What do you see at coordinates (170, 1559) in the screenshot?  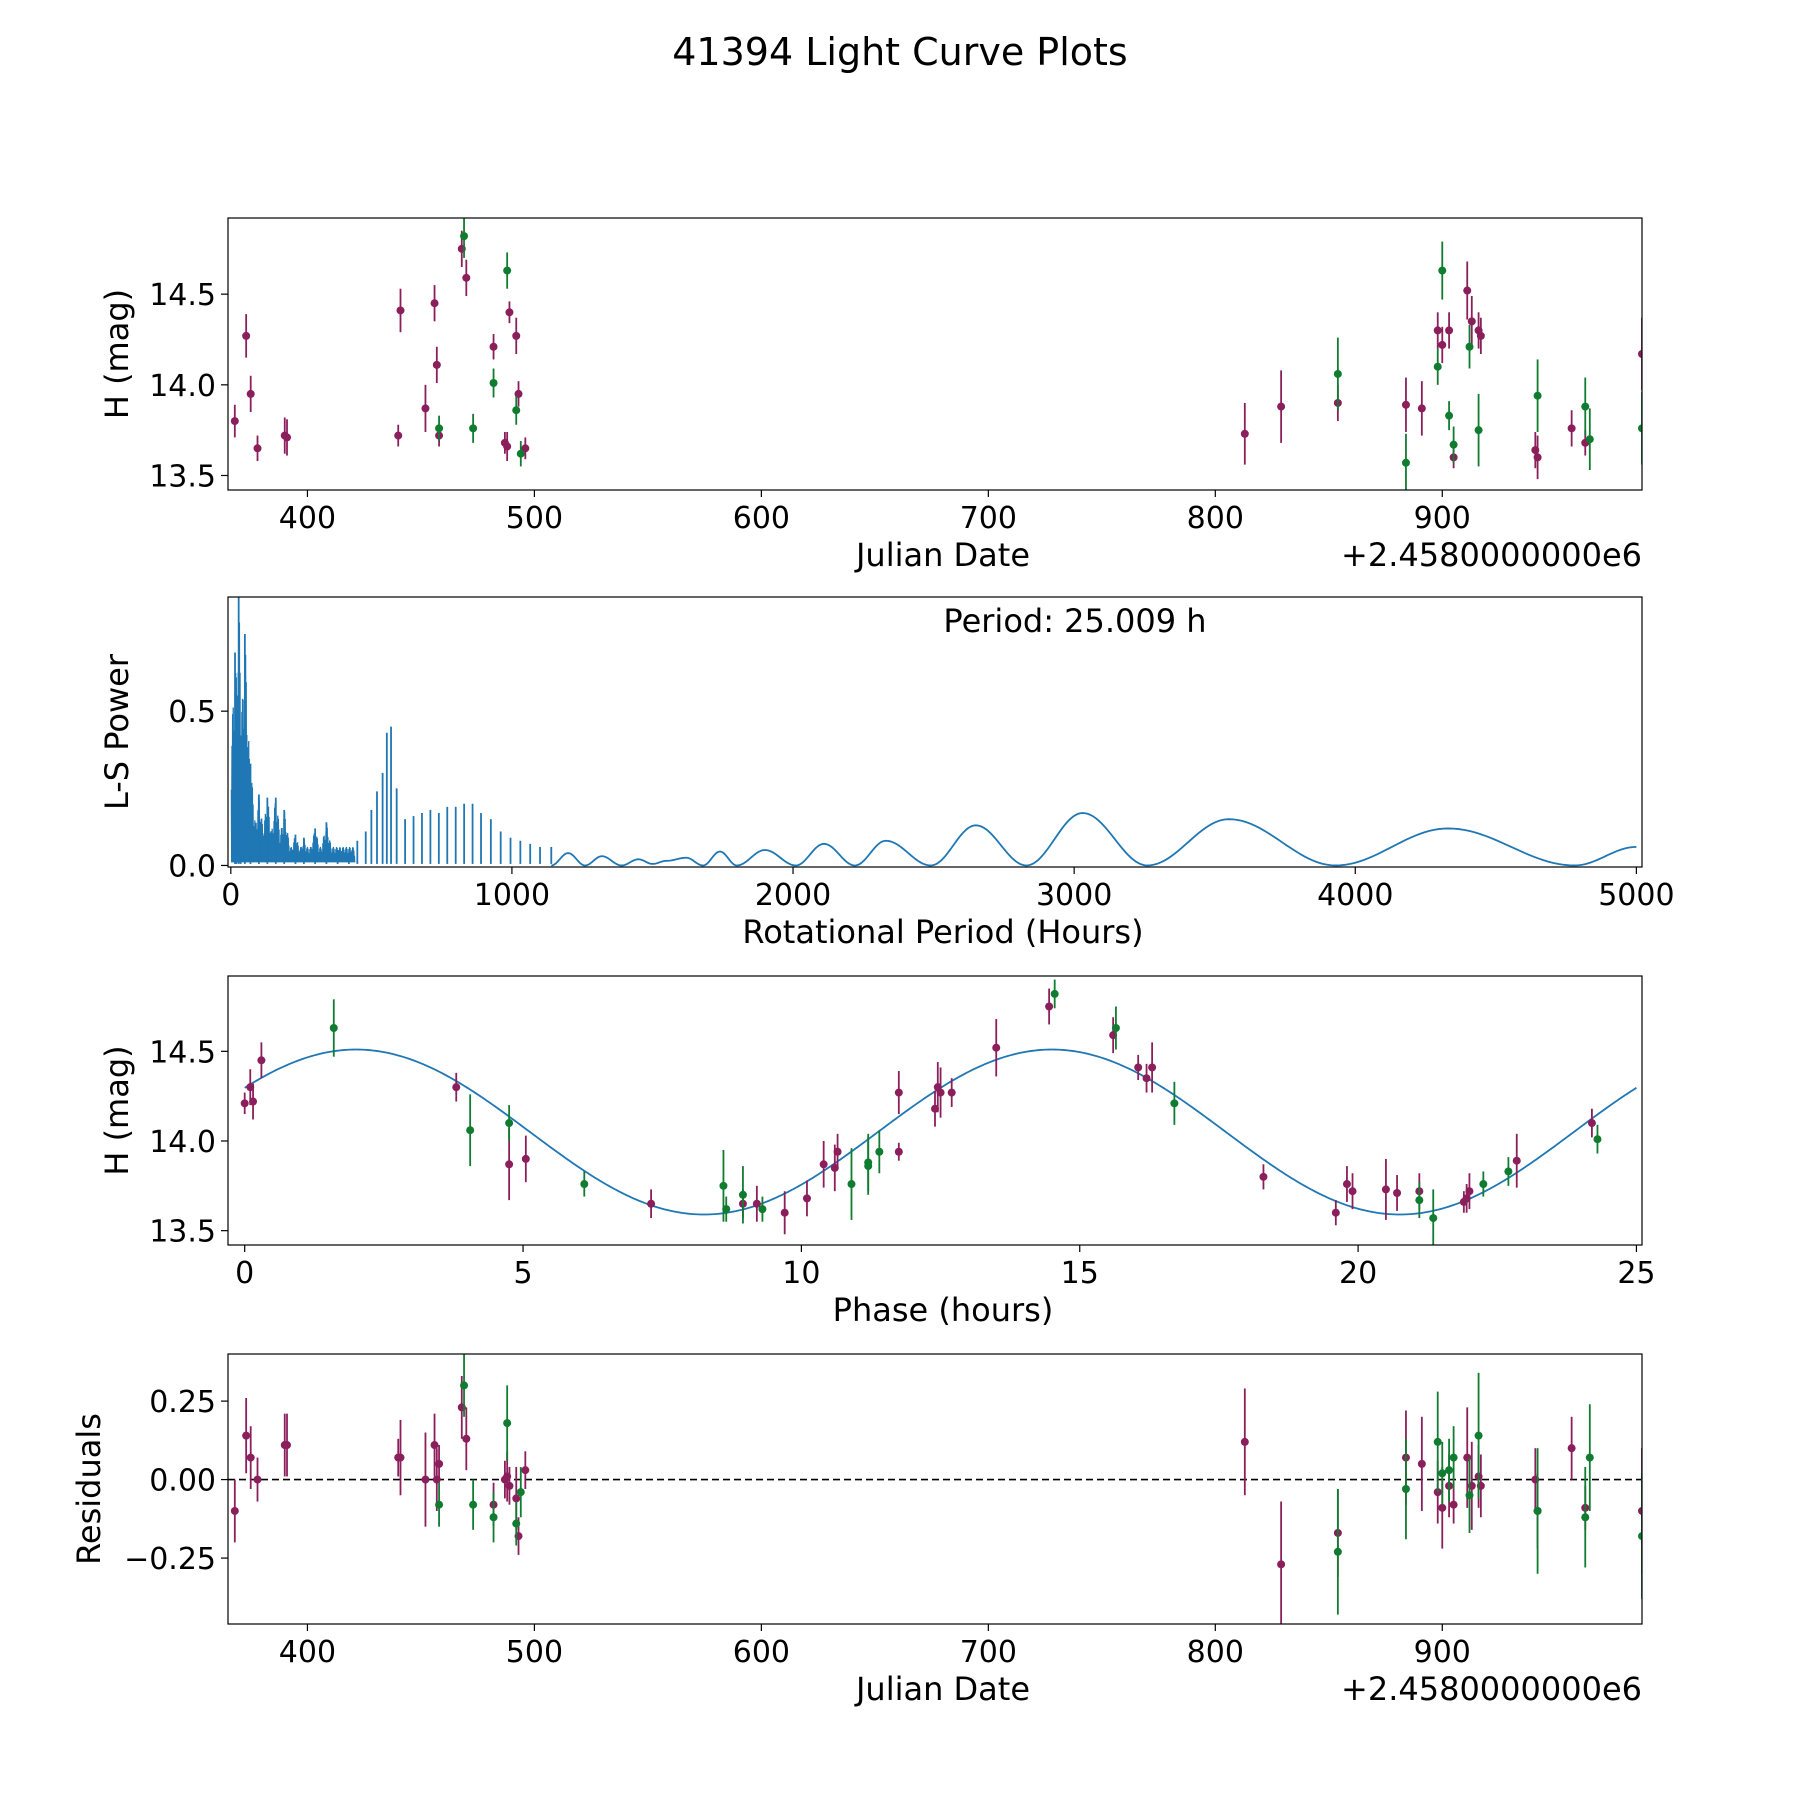 I see `y-tick-label: −0.25` at bounding box center [170, 1559].